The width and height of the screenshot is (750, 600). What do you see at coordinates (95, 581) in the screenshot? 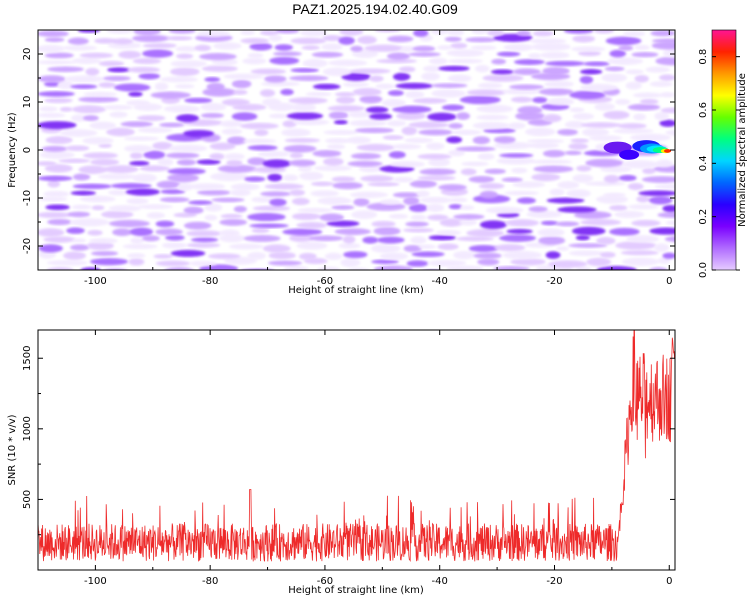
I see `x-tick-label: -100` at bounding box center [95, 581].